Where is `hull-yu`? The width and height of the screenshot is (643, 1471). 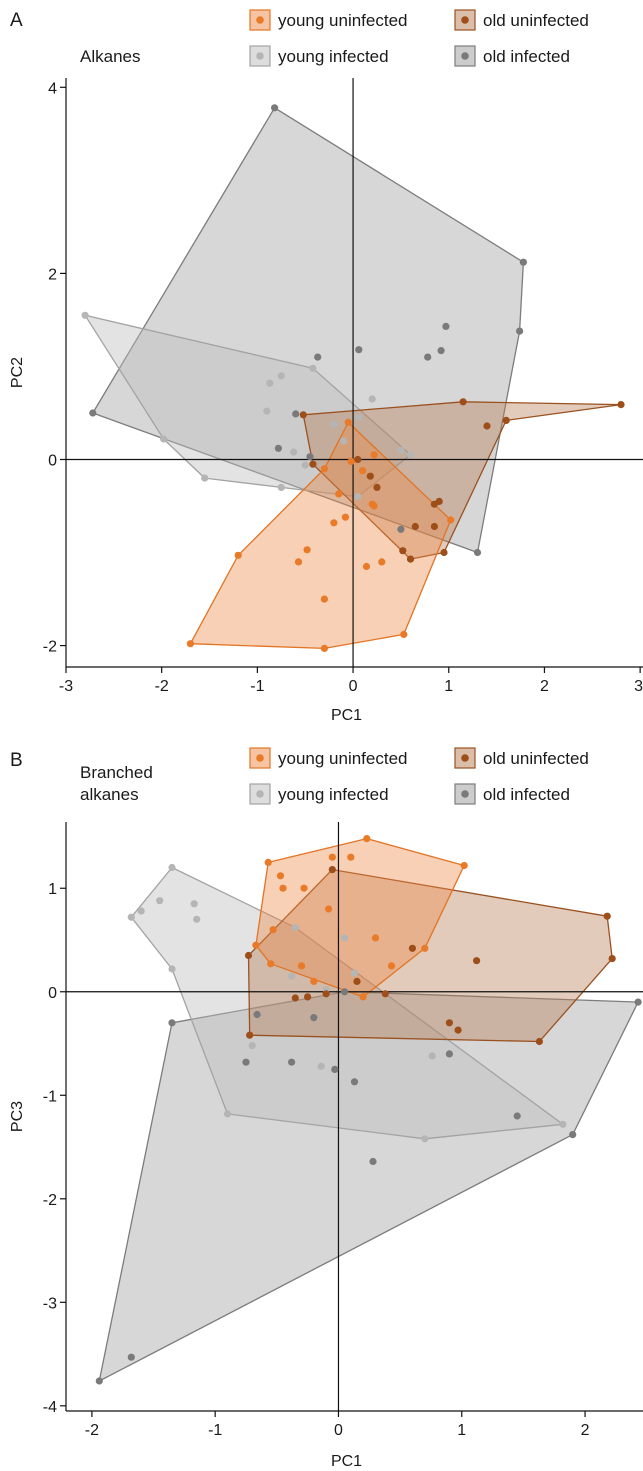 hull-yu is located at coordinates (360, 917).